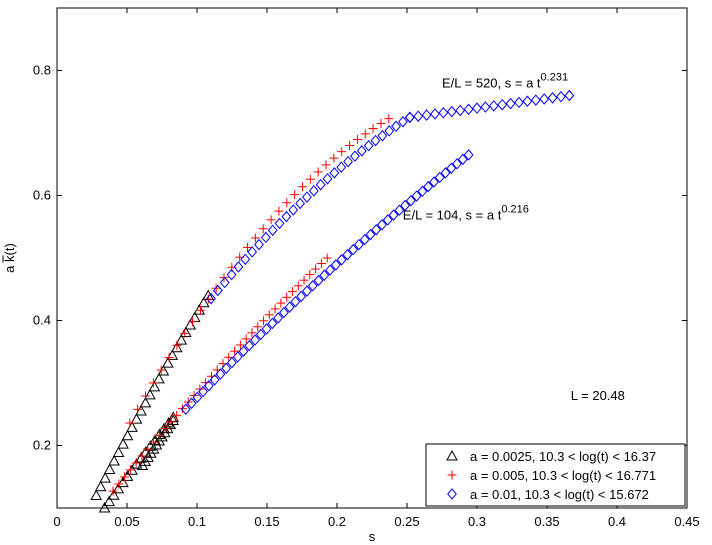  What do you see at coordinates (466, 212) in the screenshot?
I see `anno-104: E/L = 104, s = a t0.216` at bounding box center [466, 212].